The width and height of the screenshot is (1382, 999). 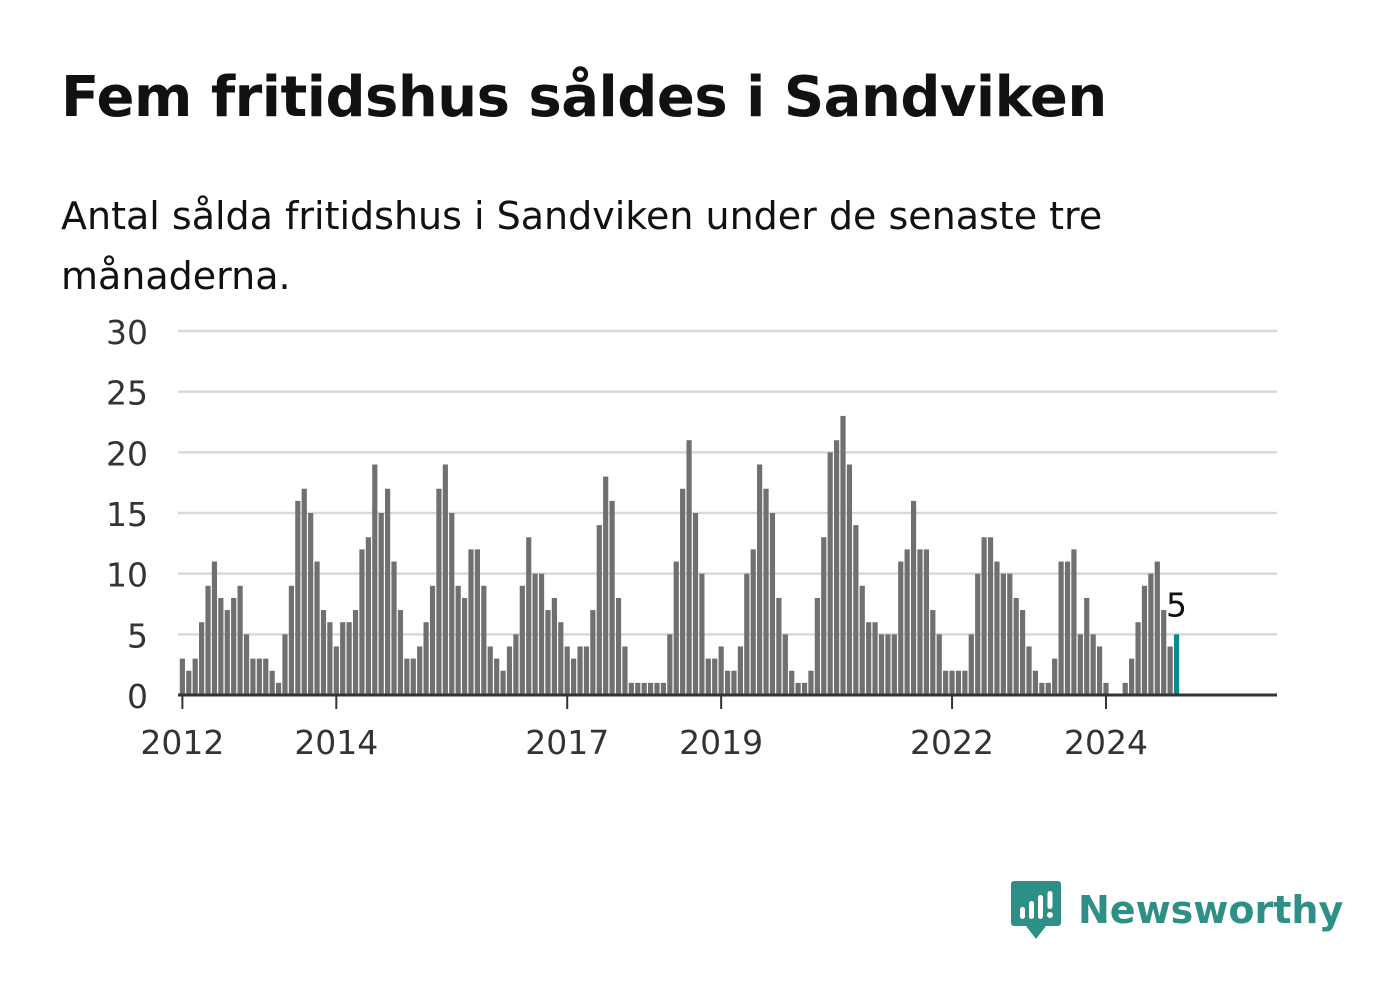 What do you see at coordinates (721, 742) in the screenshot?
I see `x-tick-label: 2019` at bounding box center [721, 742].